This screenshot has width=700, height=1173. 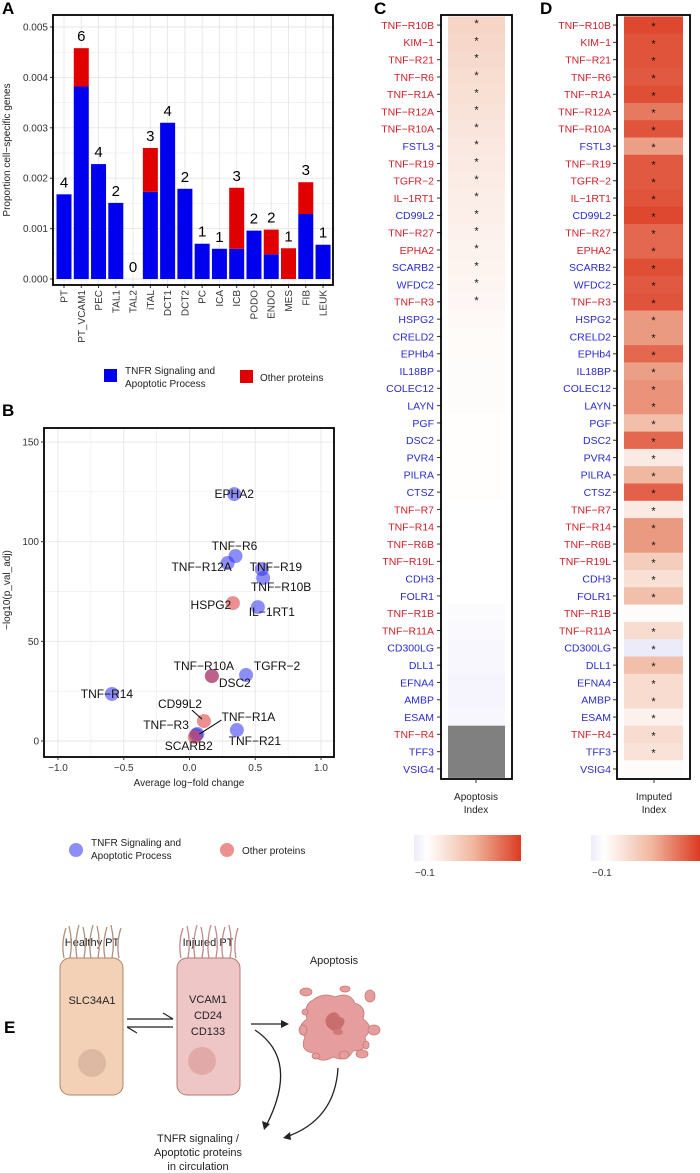 I want to click on curved-arrows-icon, so click(x=296, y=1083).